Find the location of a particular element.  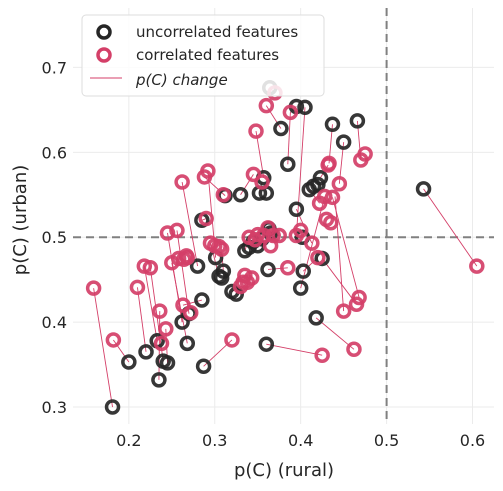

x-axis-label: p(C) (rural) is located at coordinates (284, 470).